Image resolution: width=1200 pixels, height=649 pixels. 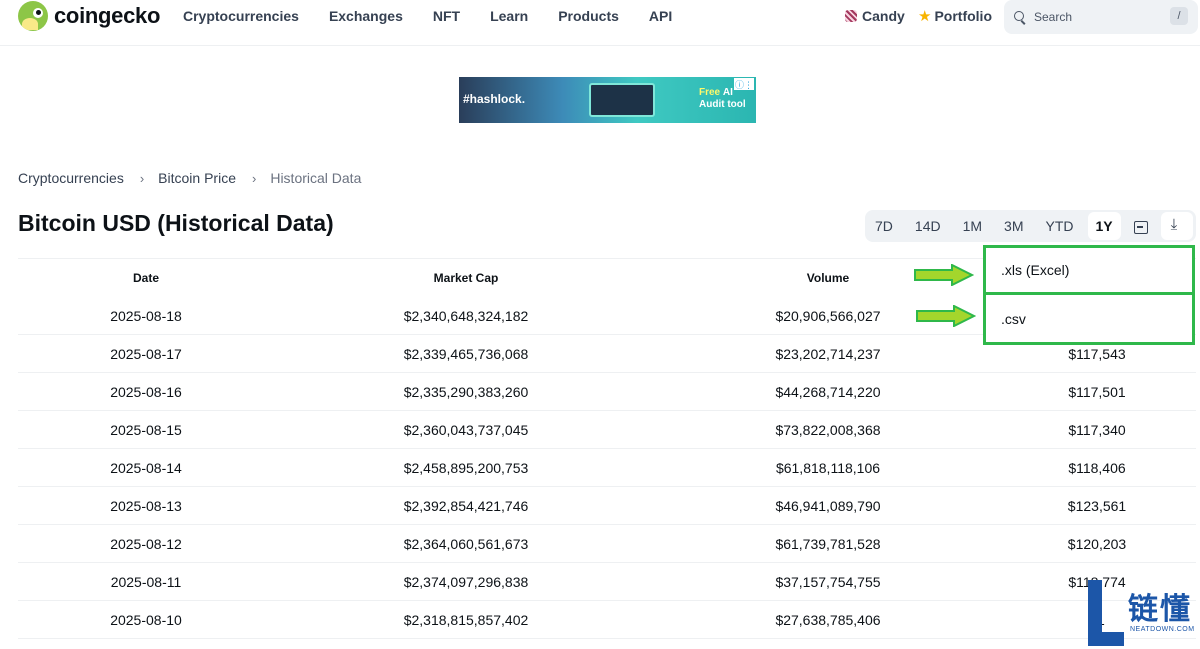 What do you see at coordinates (828, 543) in the screenshot?
I see `cell-volume: $61,739,781,528` at bounding box center [828, 543].